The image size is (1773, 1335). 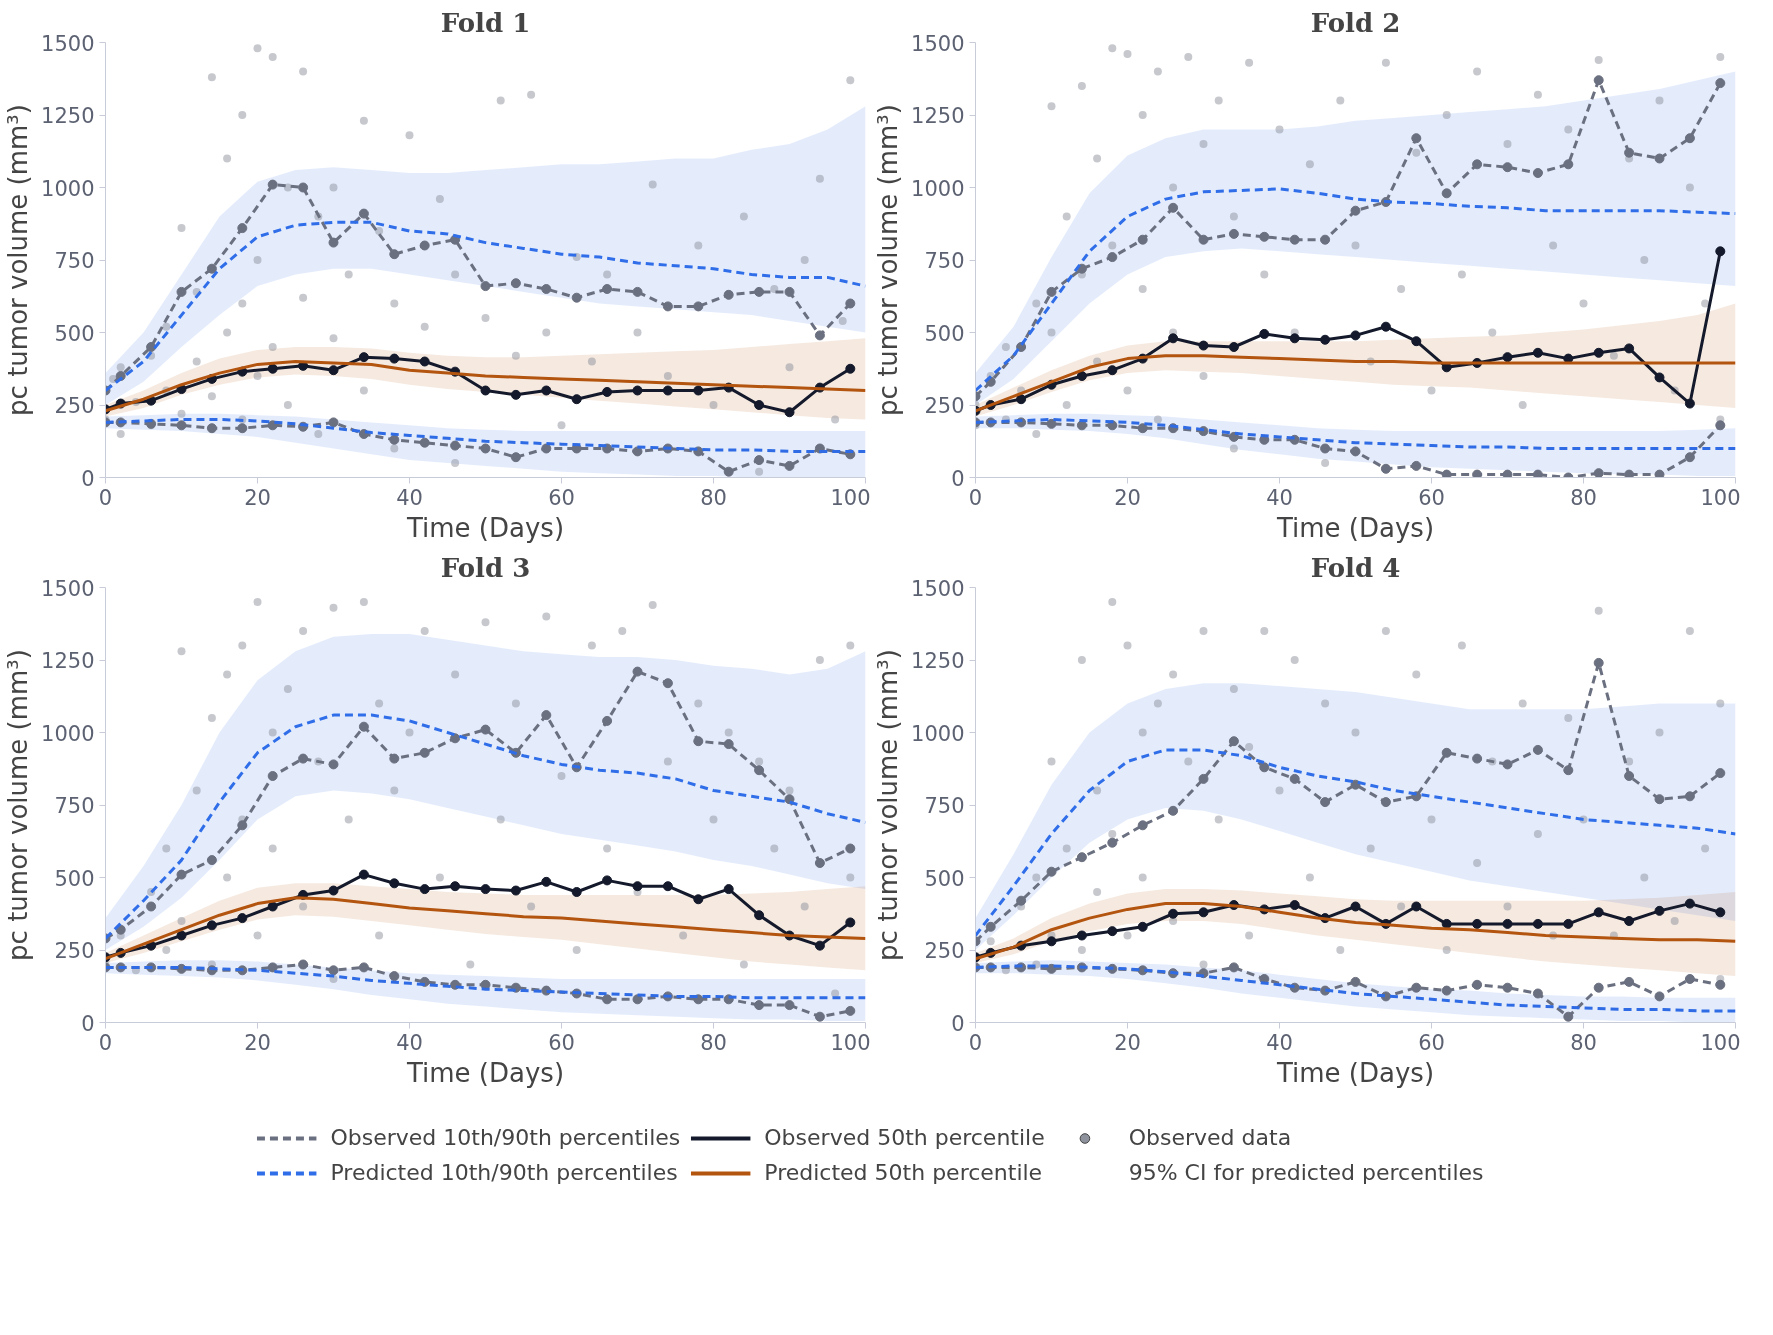 What do you see at coordinates (485, 22) in the screenshot?
I see `chart-title: Fold 1` at bounding box center [485, 22].